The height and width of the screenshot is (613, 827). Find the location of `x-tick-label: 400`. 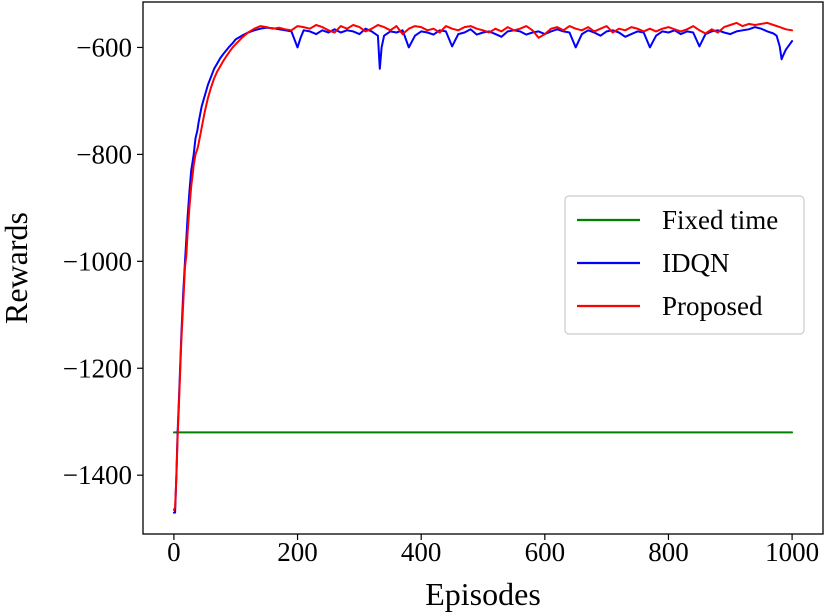

x-tick-label: 400 is located at coordinates (421, 552).